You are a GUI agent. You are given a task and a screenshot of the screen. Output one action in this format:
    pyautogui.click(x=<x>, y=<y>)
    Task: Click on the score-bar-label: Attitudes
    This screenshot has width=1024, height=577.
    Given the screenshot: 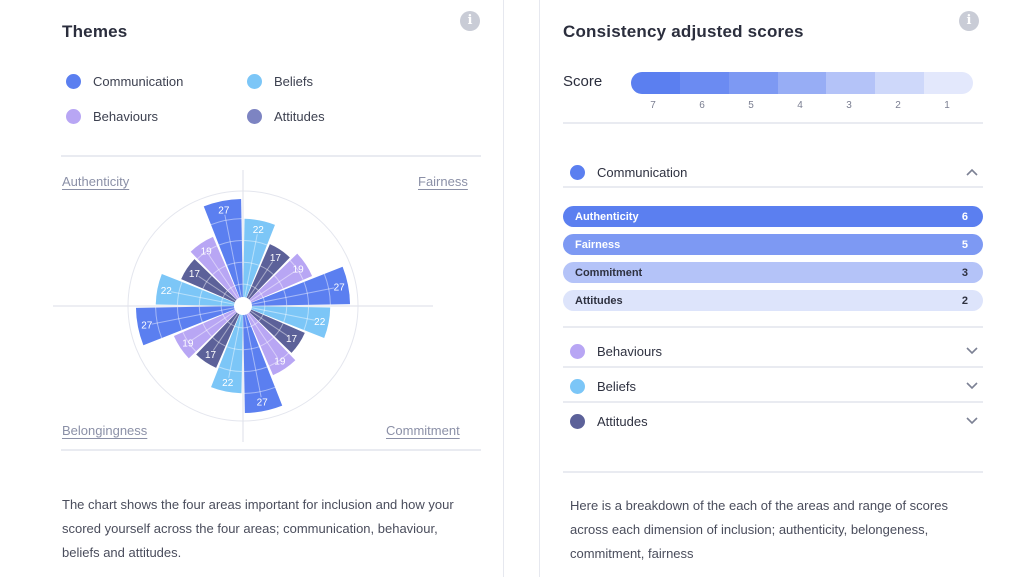 What is the action you would take?
    pyautogui.click(x=599, y=300)
    